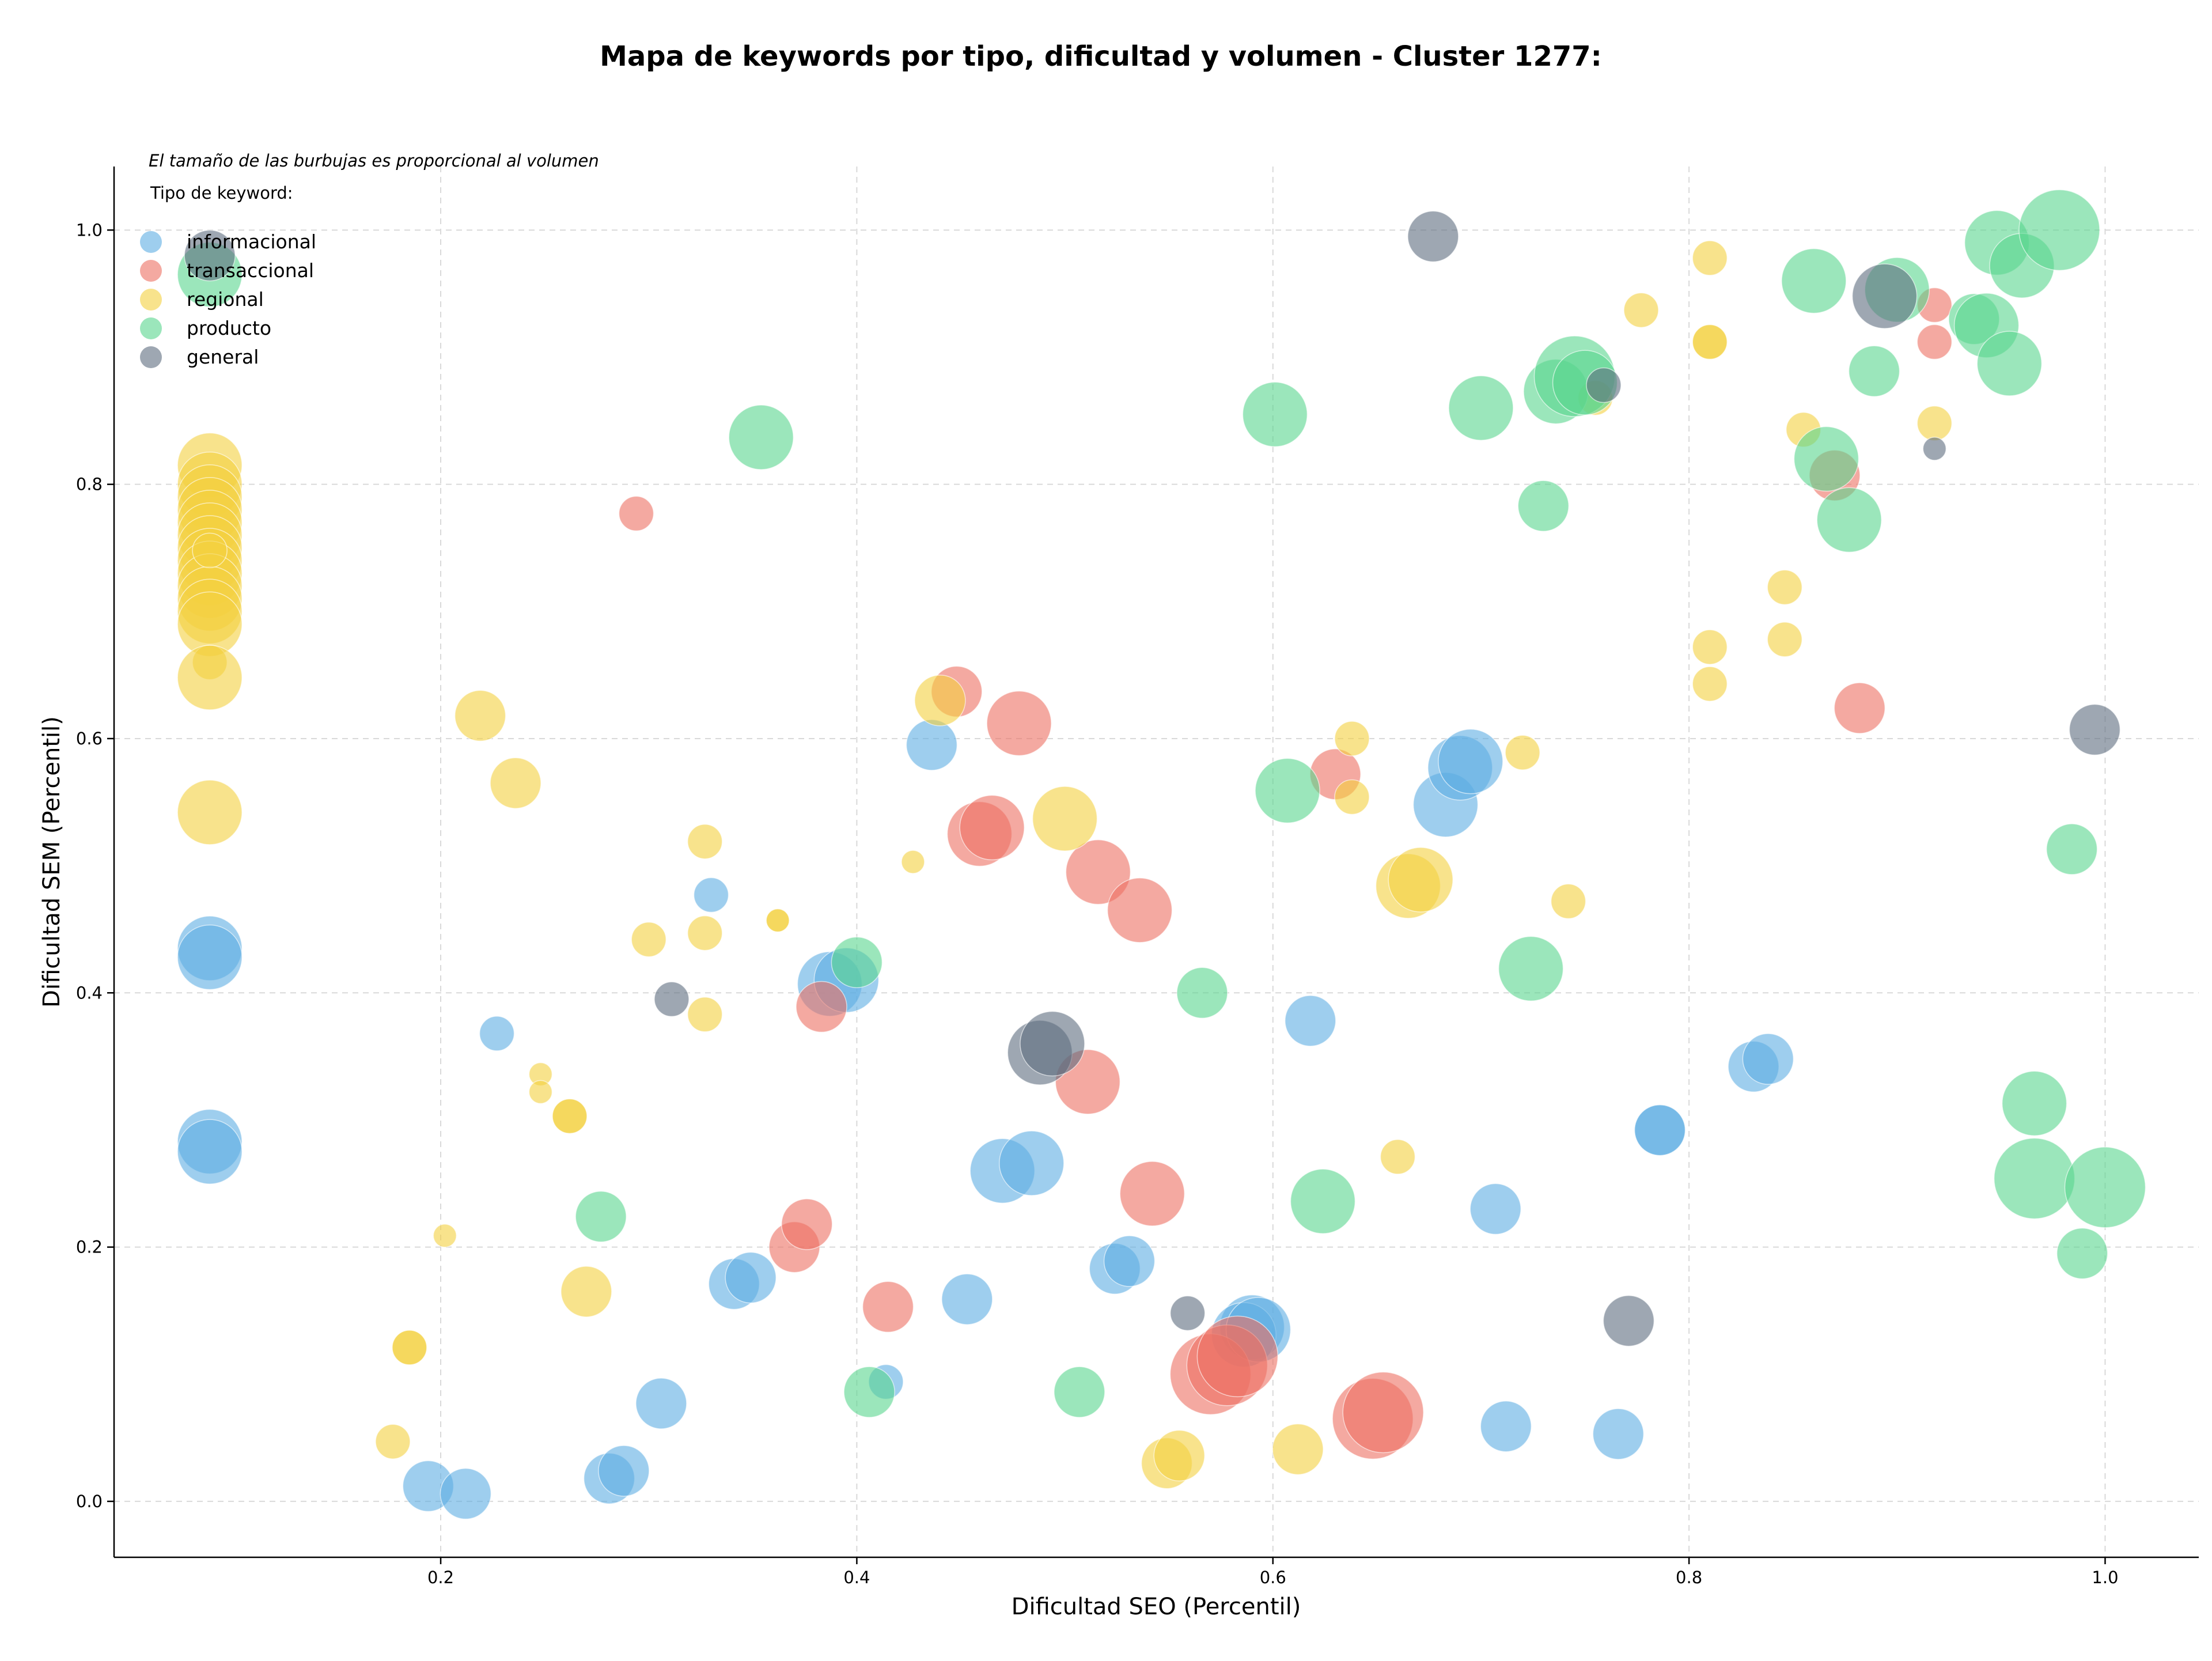  Describe the element at coordinates (89, 484) in the screenshot. I see `y-tick-label-4: 0.8` at that location.